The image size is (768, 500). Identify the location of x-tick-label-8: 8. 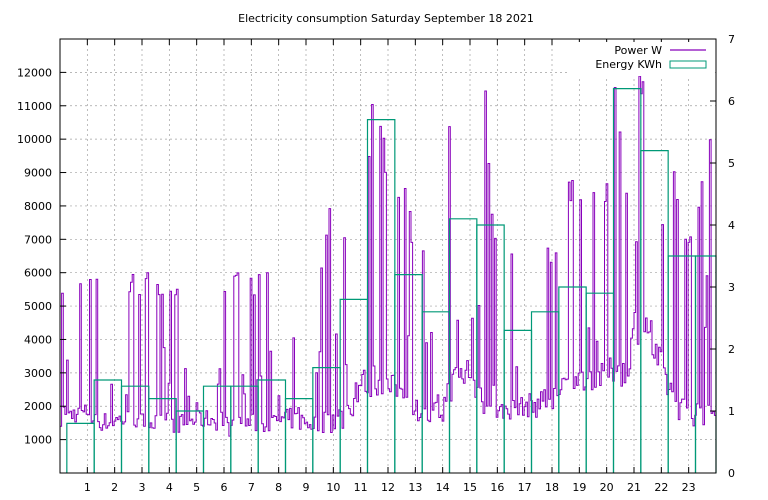
(278, 487).